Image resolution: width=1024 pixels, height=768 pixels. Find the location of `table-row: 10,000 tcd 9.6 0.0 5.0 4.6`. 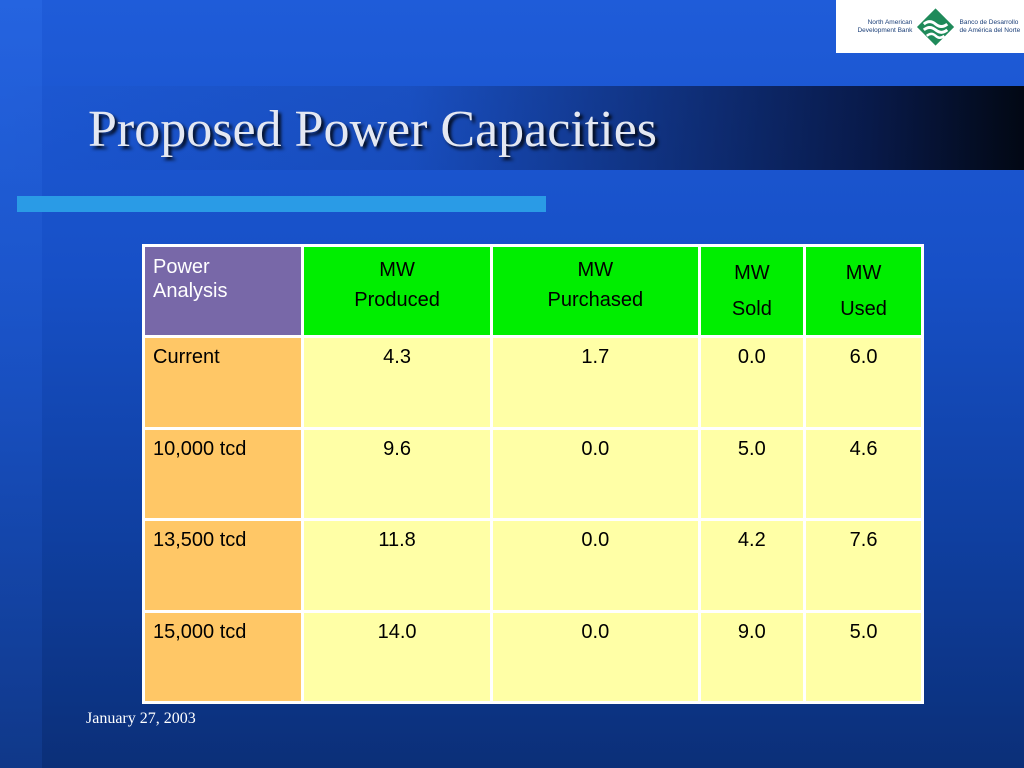

table-row: 10,000 tcd 9.6 0.0 5.0 4.6 is located at coordinates (533, 474).